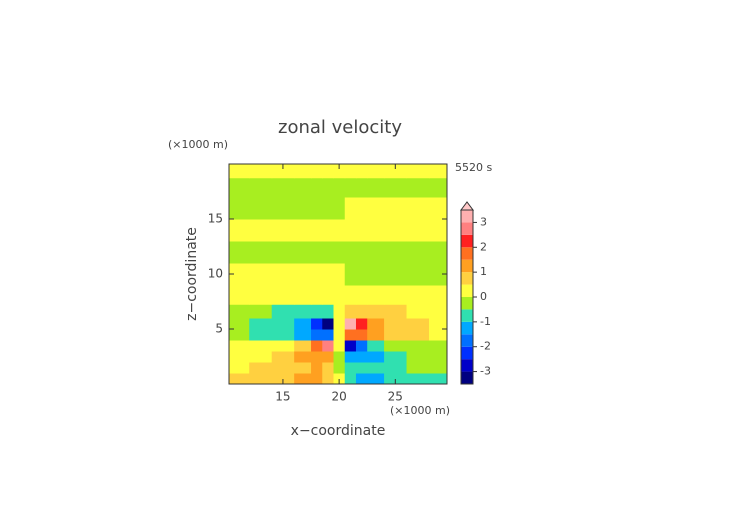 The width and height of the screenshot is (752, 532). What do you see at coordinates (192, 274) in the screenshot?
I see `y-axis-label: z−coordinate` at bounding box center [192, 274].